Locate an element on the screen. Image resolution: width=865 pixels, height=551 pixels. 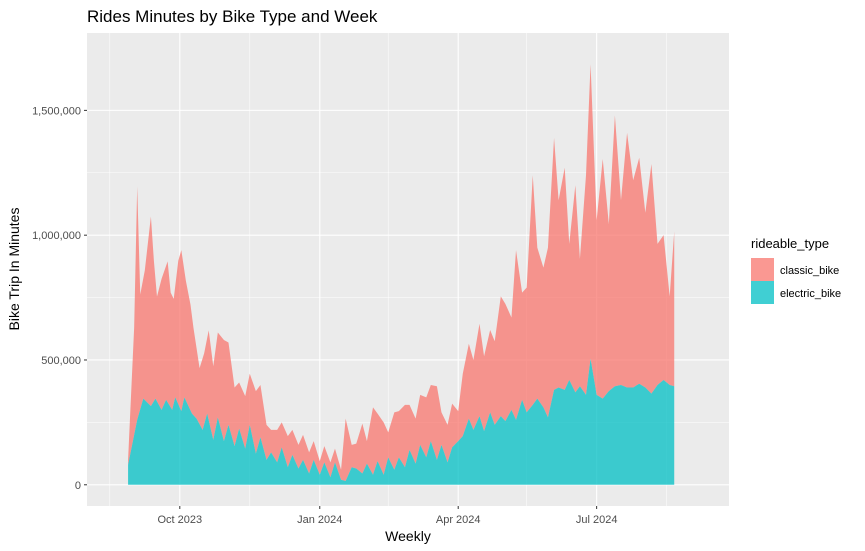
x-tick-label: Apr 2024 is located at coordinates (458, 520).